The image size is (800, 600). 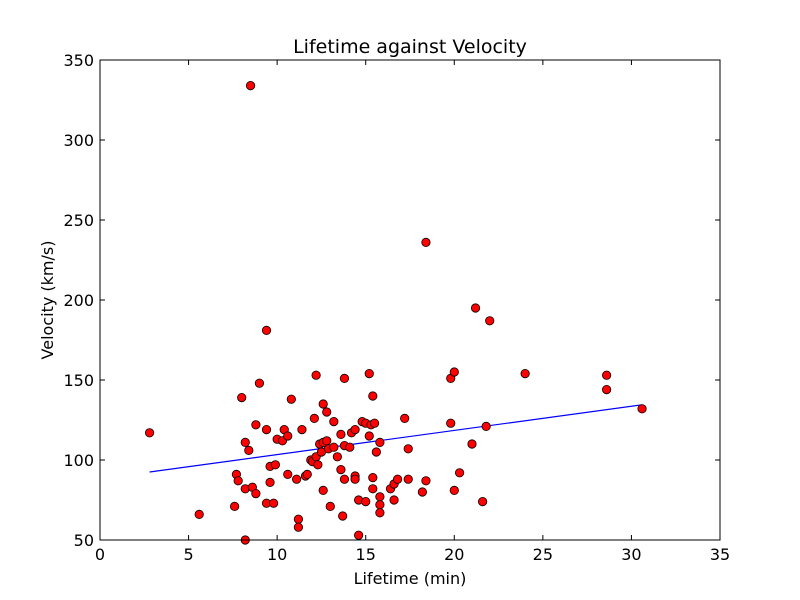 I want to click on x-tick-labels: 0 5 10 15 20 25 30 35, so click(x=412, y=554).